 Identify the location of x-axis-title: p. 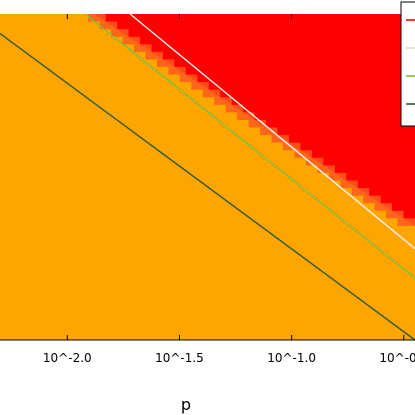
(186, 404).